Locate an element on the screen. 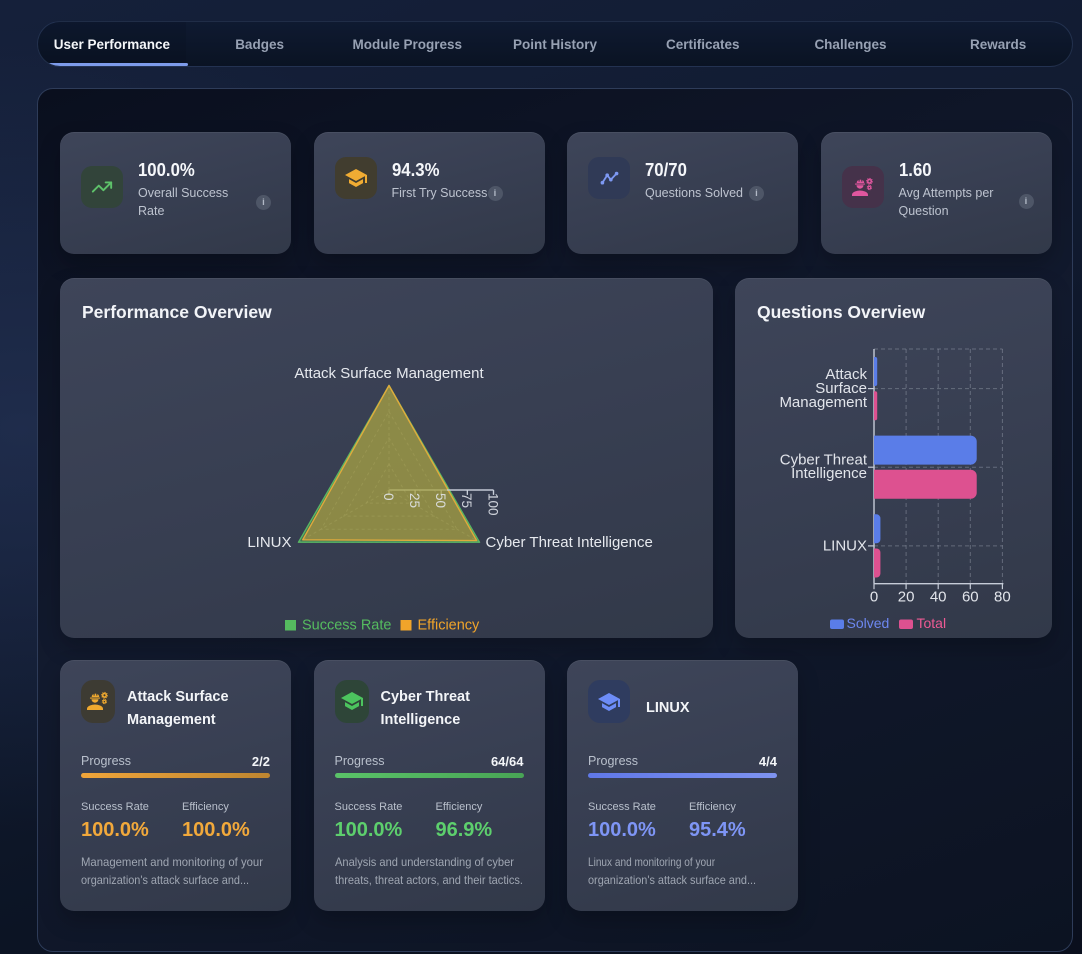  svg-text: Attack is located at coordinates (846, 374).